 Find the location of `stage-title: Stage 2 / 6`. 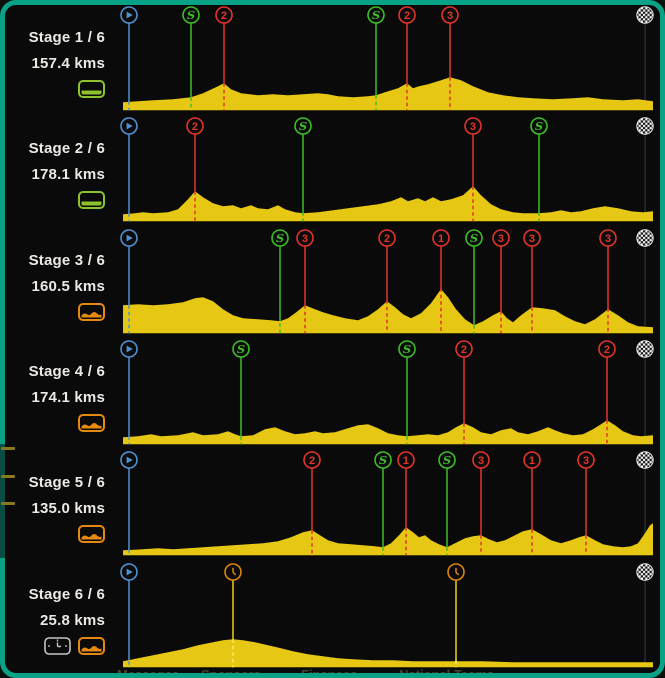

stage-title: Stage 2 / 6 is located at coordinates (66, 149).